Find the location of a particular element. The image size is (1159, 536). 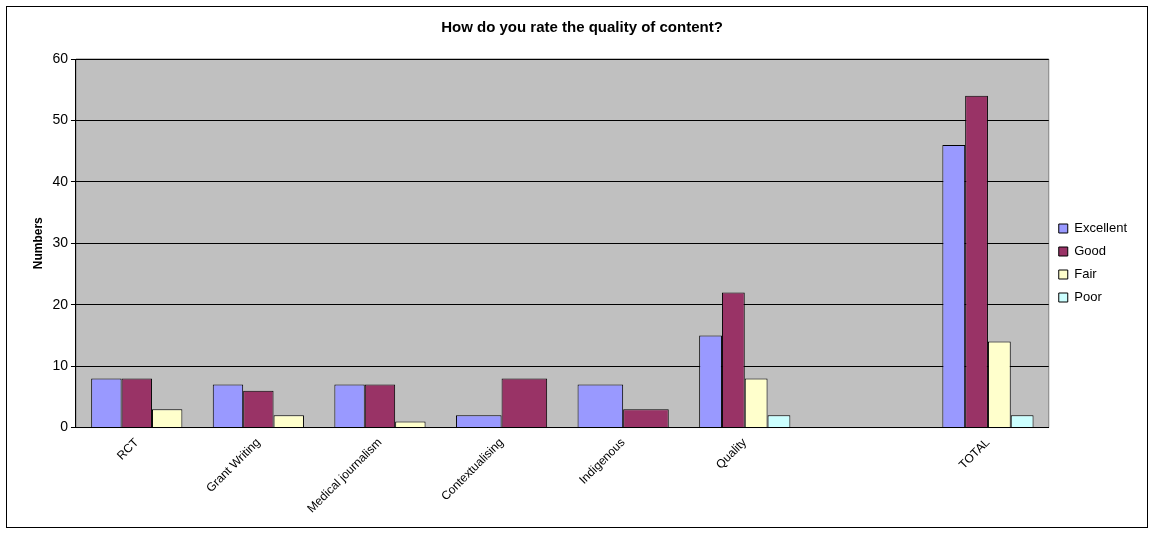

legend-label: Excellent is located at coordinates (1101, 228).